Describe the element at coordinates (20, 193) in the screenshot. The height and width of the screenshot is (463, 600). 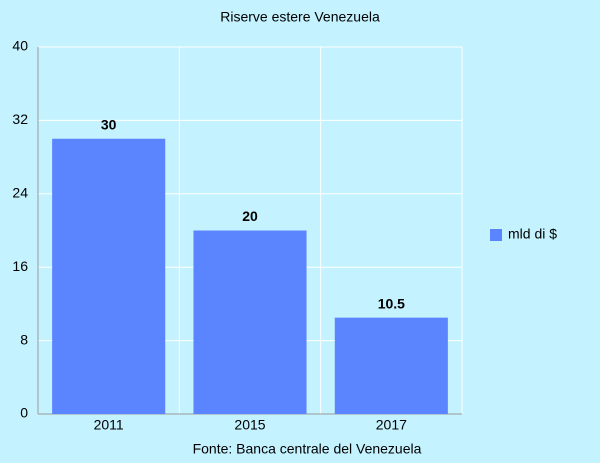
I see `y-tick-label: 24` at that location.